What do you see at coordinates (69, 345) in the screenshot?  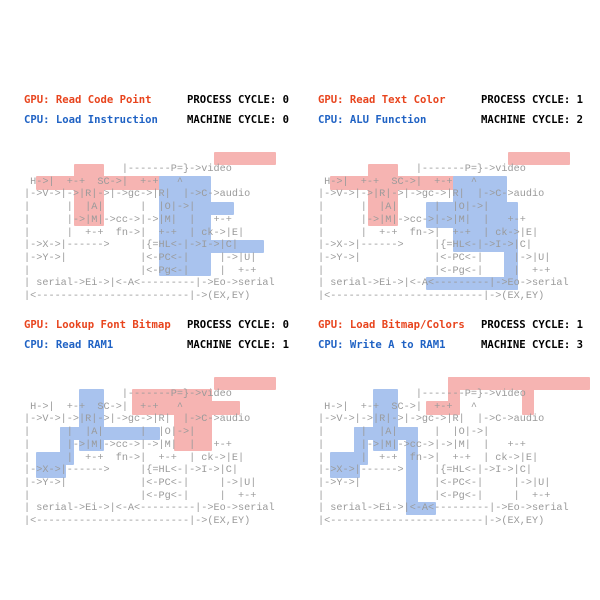 I see `cpu-step-label: CPU: Read RAM1` at bounding box center [69, 345].